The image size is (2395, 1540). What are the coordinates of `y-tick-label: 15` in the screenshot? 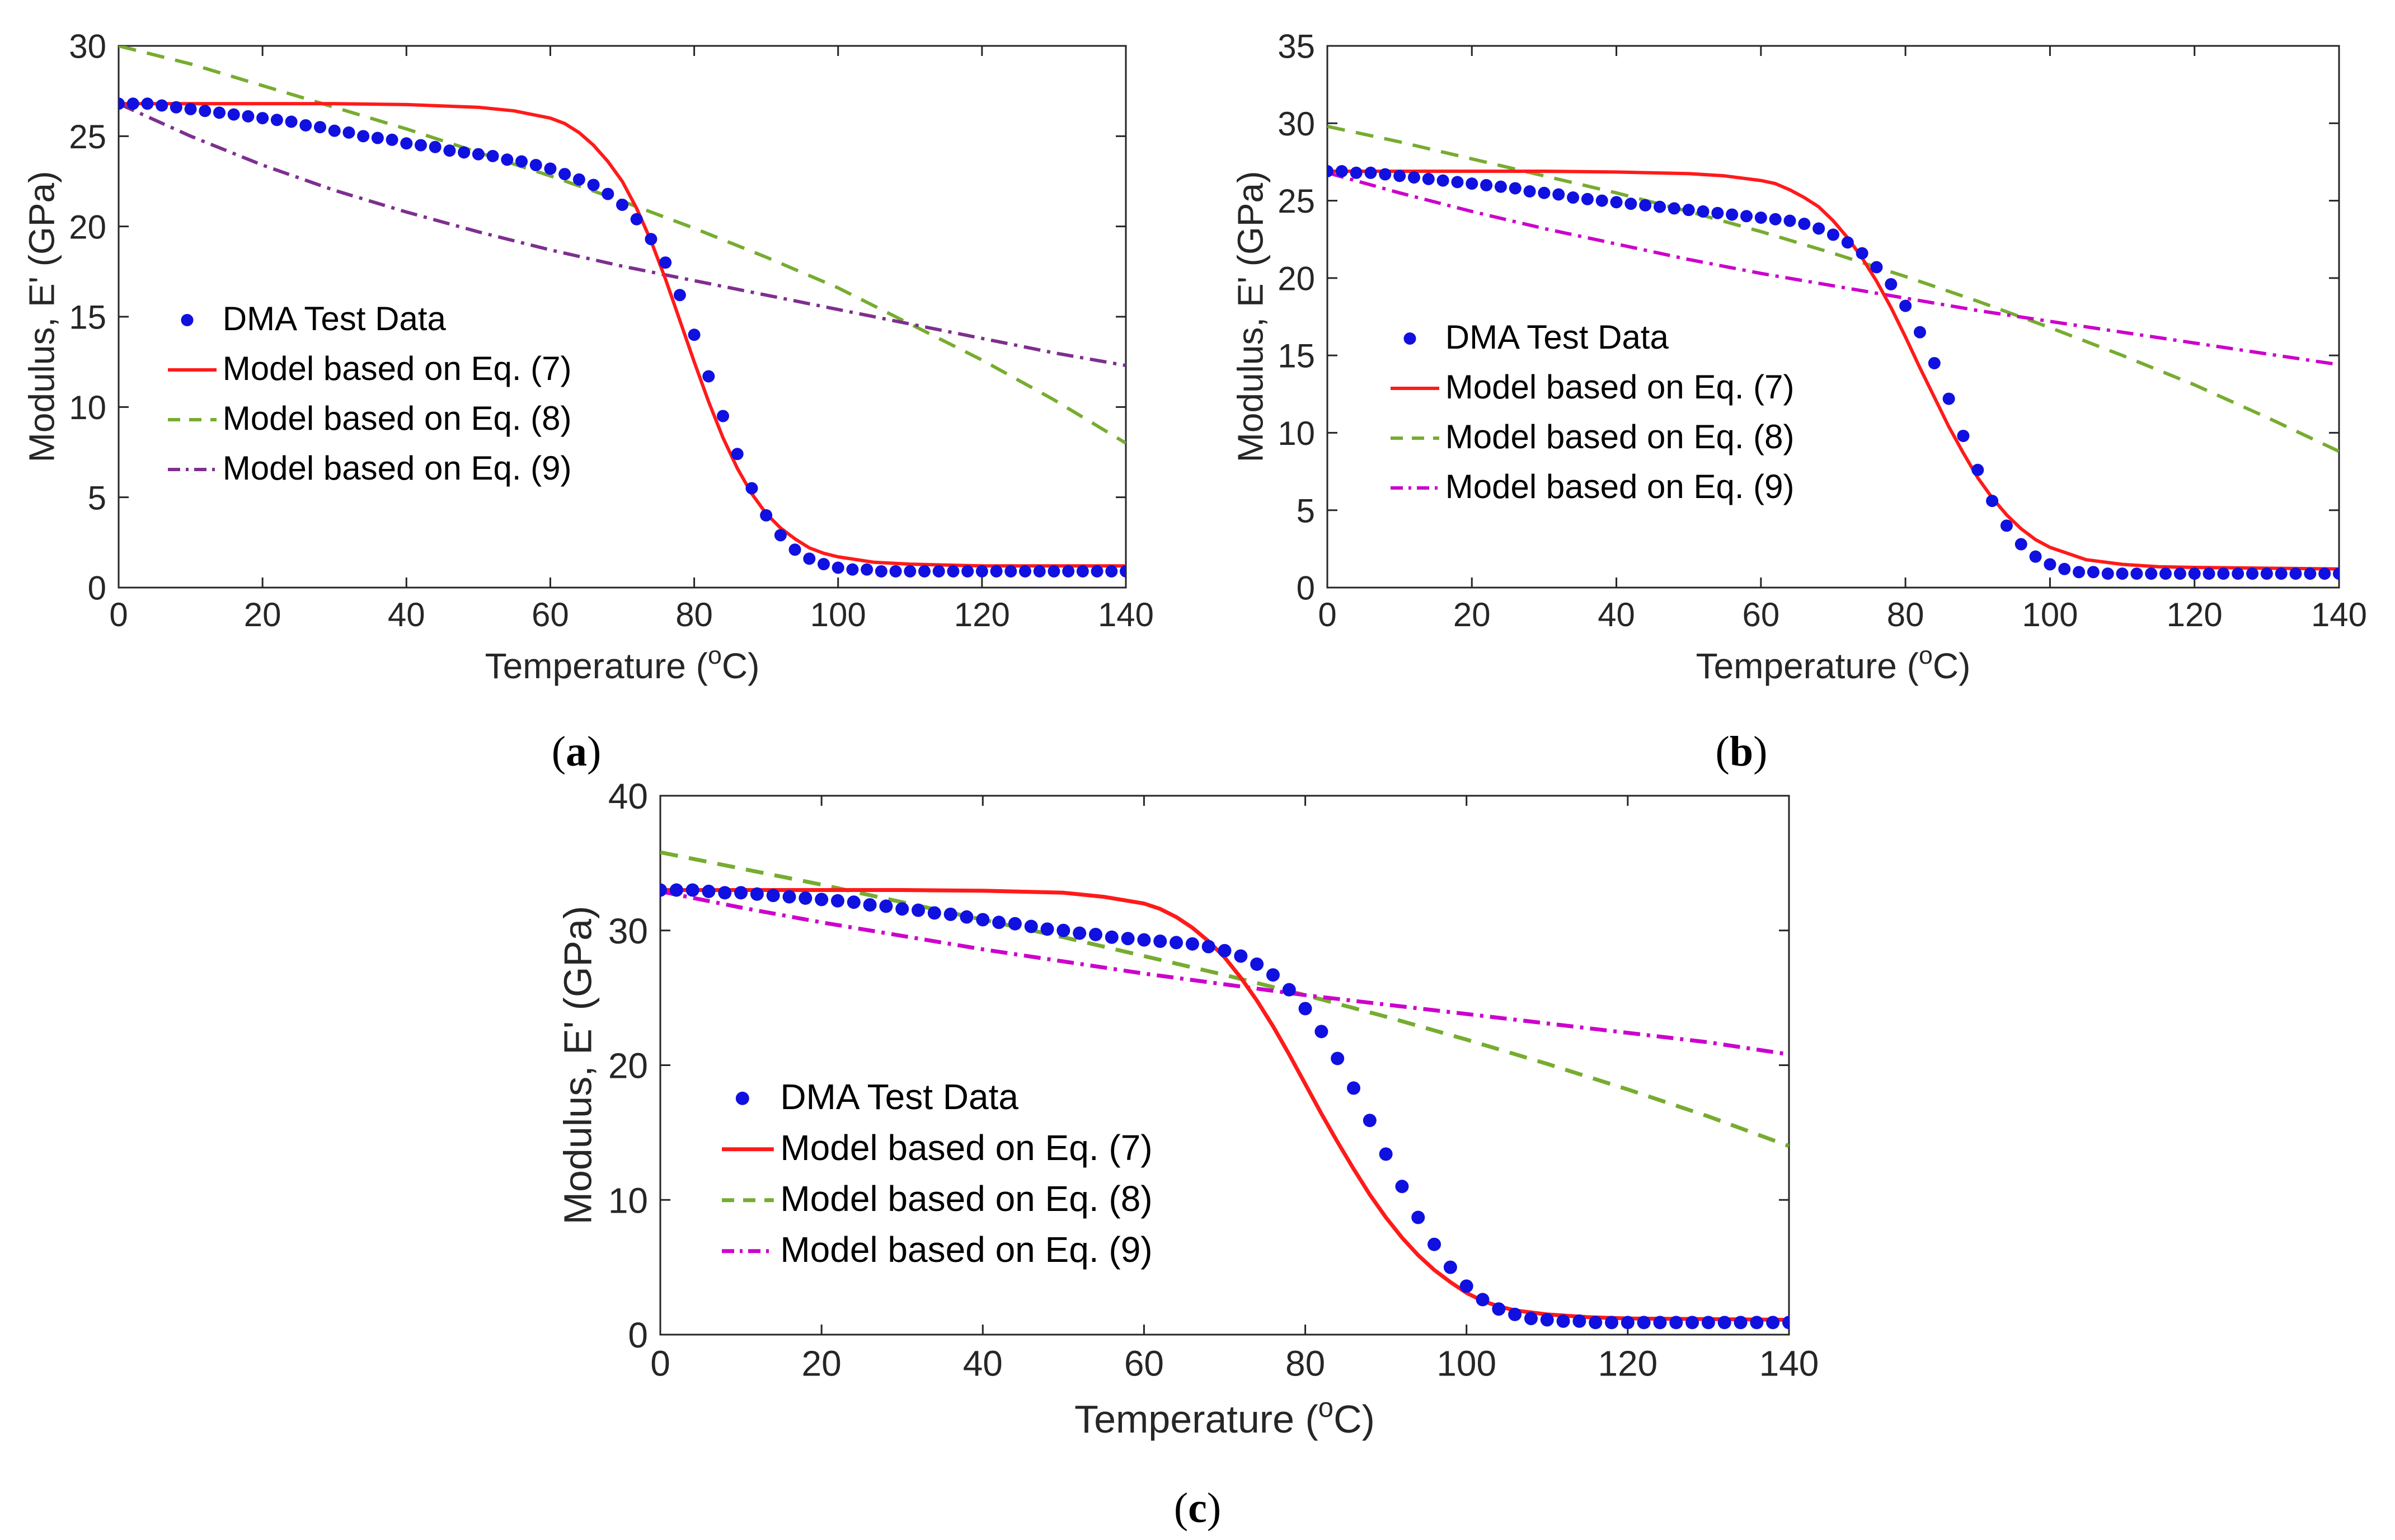 It's located at (87, 317).